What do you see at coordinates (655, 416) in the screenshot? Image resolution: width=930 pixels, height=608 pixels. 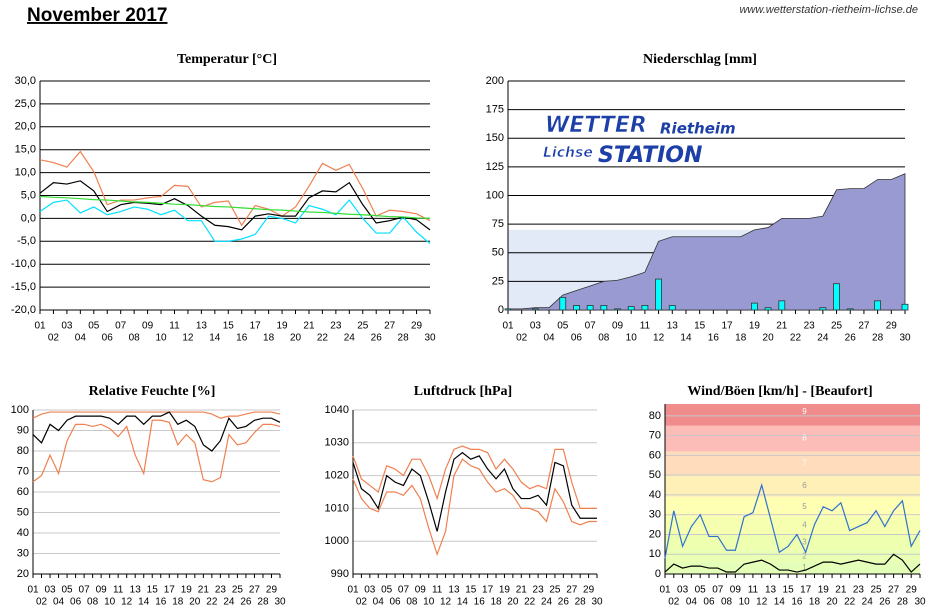 I see `y-tick-label: 80` at bounding box center [655, 416].